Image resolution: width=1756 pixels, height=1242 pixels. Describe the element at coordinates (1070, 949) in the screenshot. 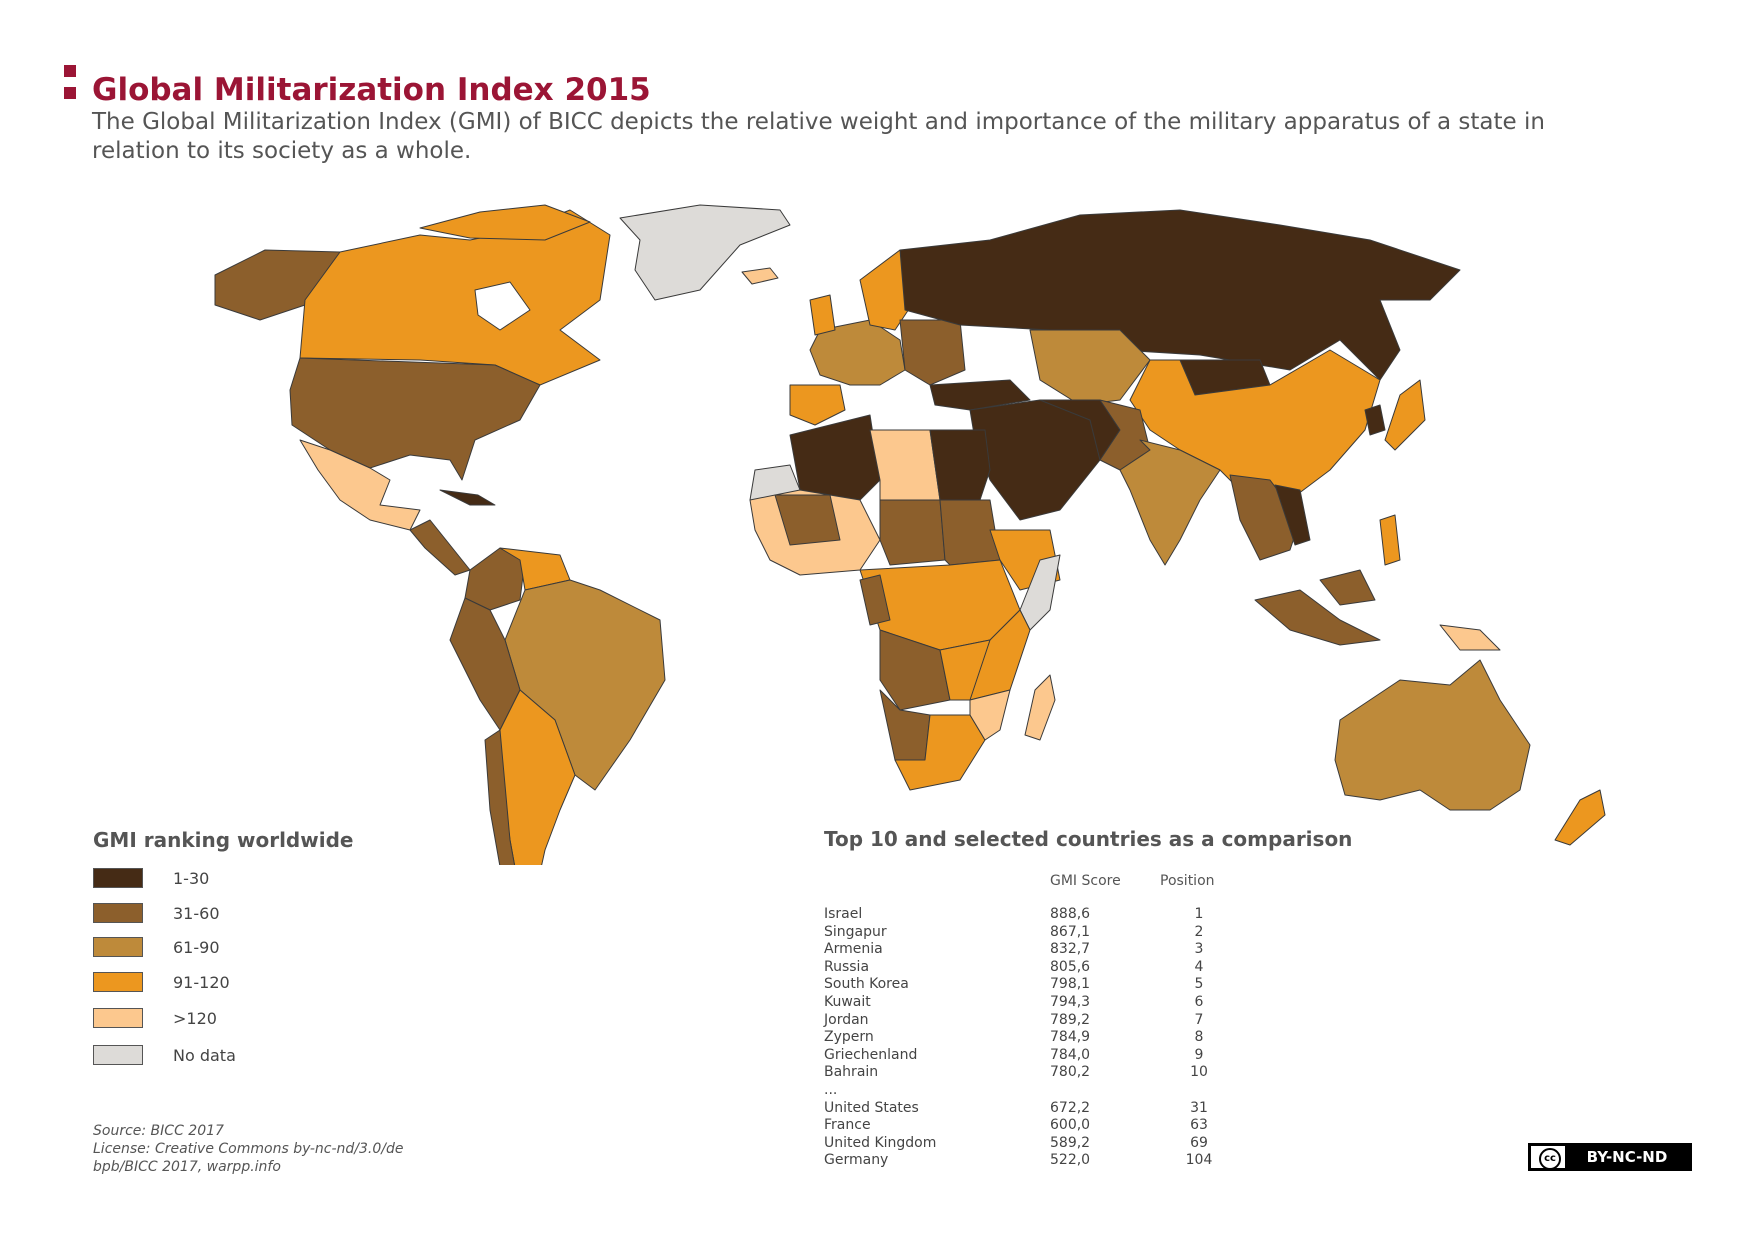

I see `score-cell: 832,7` at that location.